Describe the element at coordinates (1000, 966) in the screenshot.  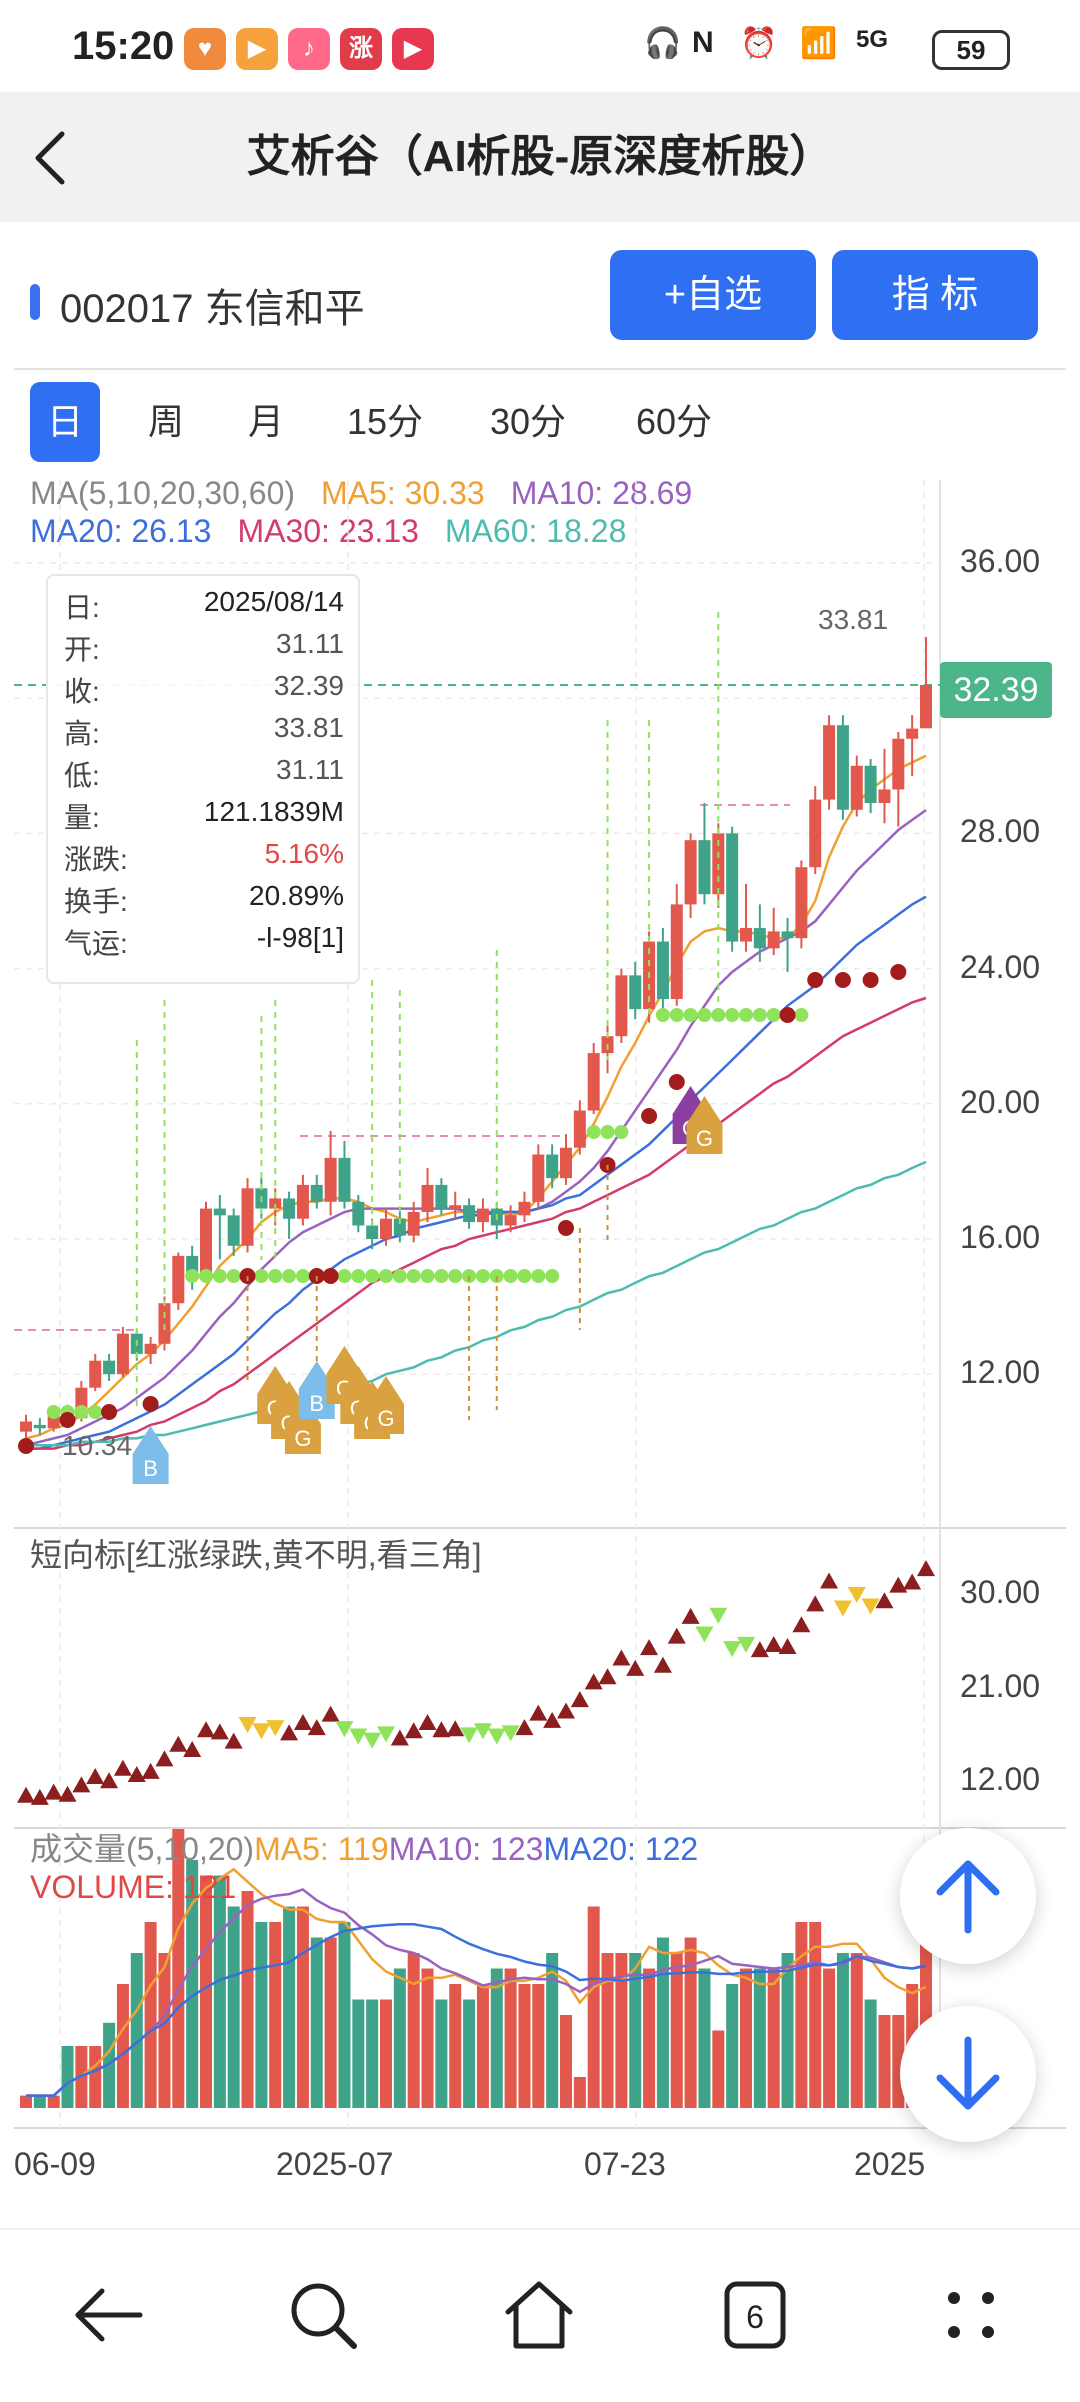
I see `y-tick-label: 24.00` at that location.